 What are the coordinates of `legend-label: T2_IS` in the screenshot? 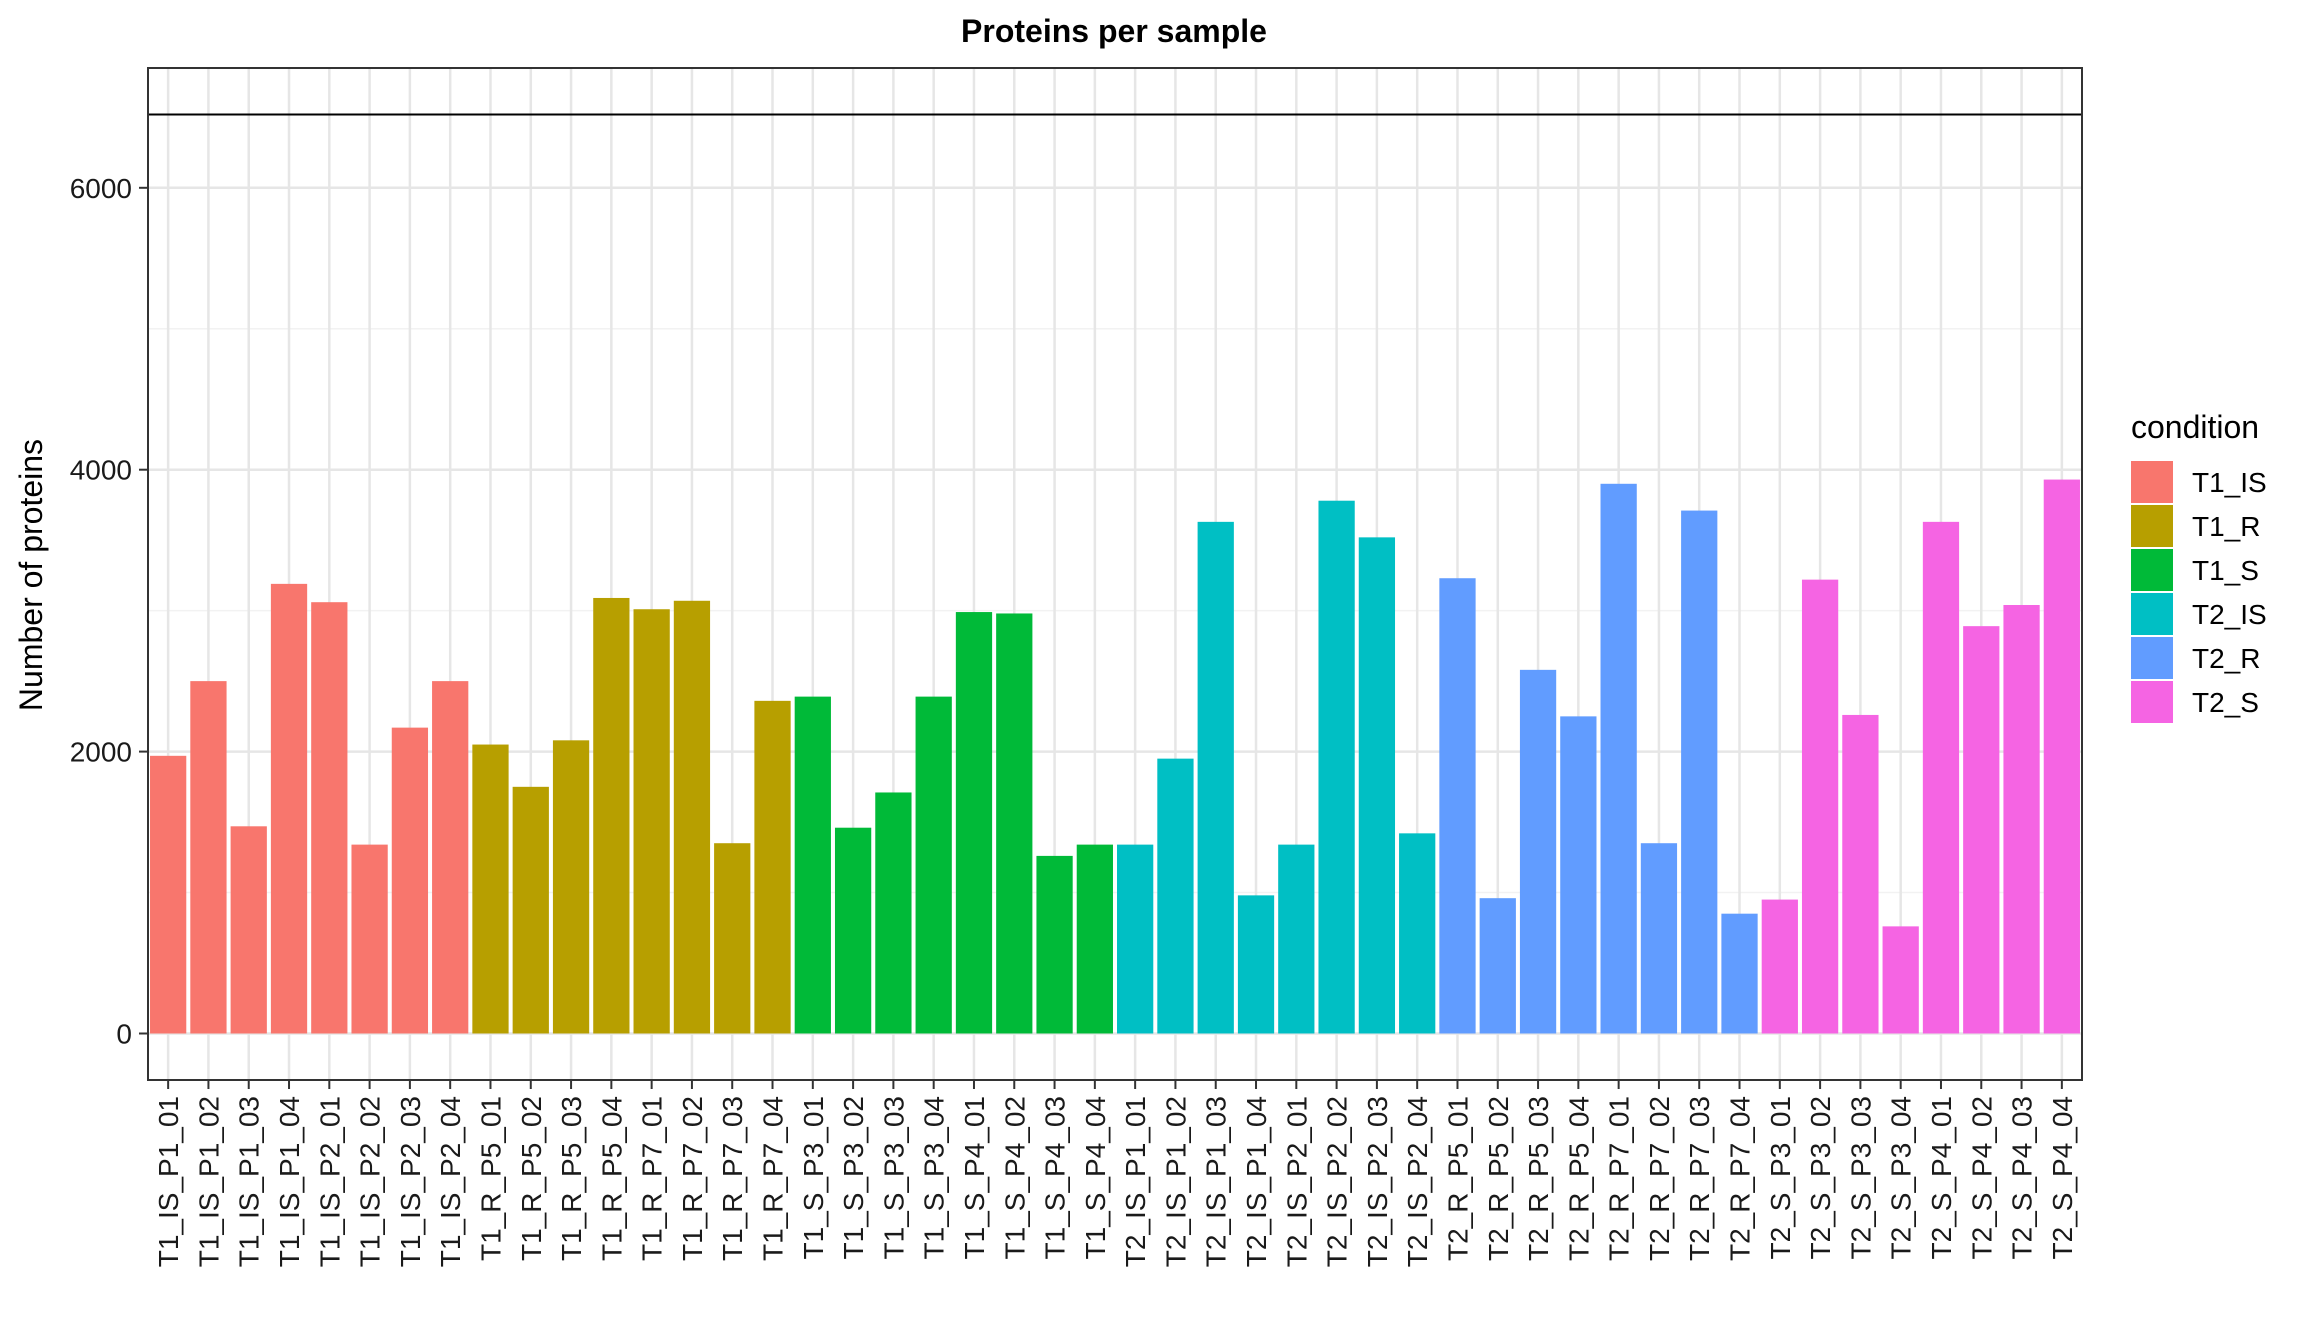 It's located at (2229, 614).